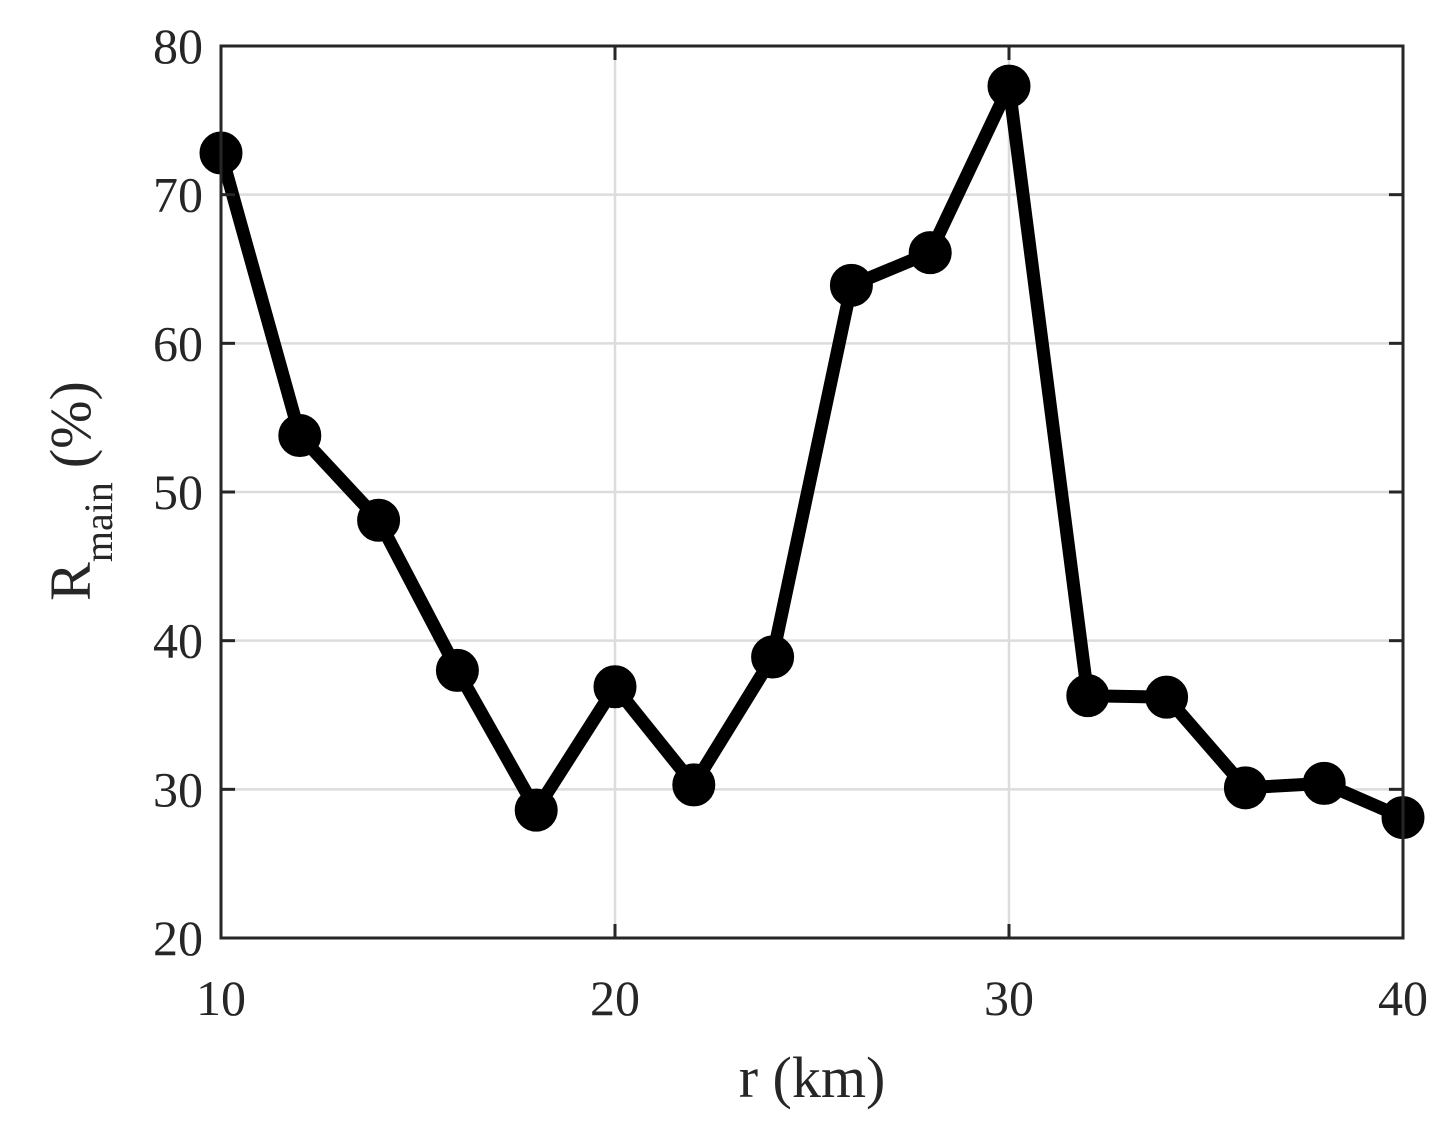 The image size is (1449, 1127). Describe the element at coordinates (615, 998) in the screenshot. I see `x-tick-label: 20` at that location.